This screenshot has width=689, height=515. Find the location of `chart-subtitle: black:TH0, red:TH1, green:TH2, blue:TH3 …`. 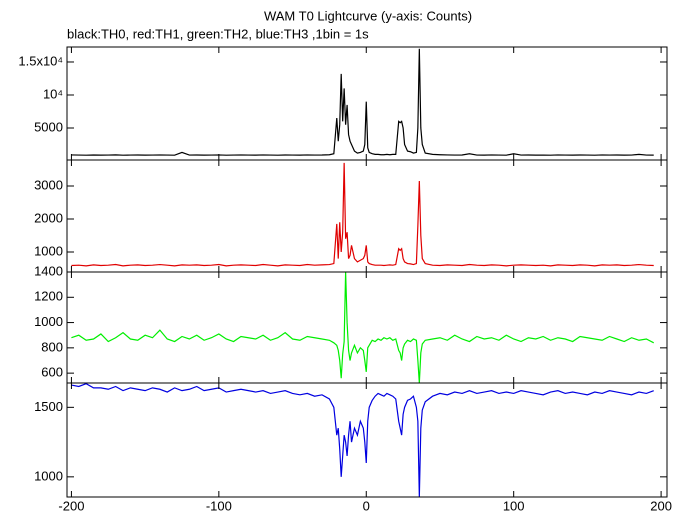

chart-subtitle: black:TH0, red:TH1, green:TH2, blue:TH3 … is located at coordinates (218, 33).